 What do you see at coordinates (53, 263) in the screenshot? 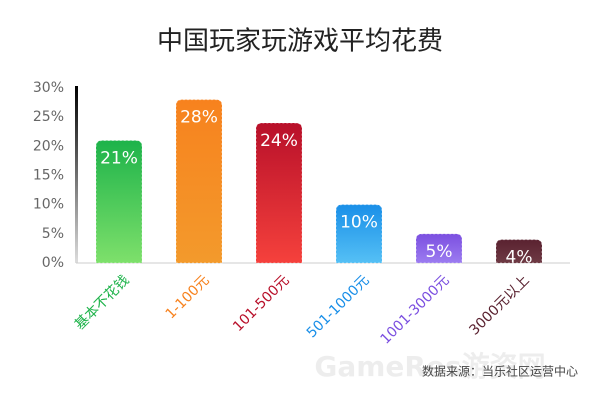
I see `y-tick-label: 0%` at bounding box center [53, 263].